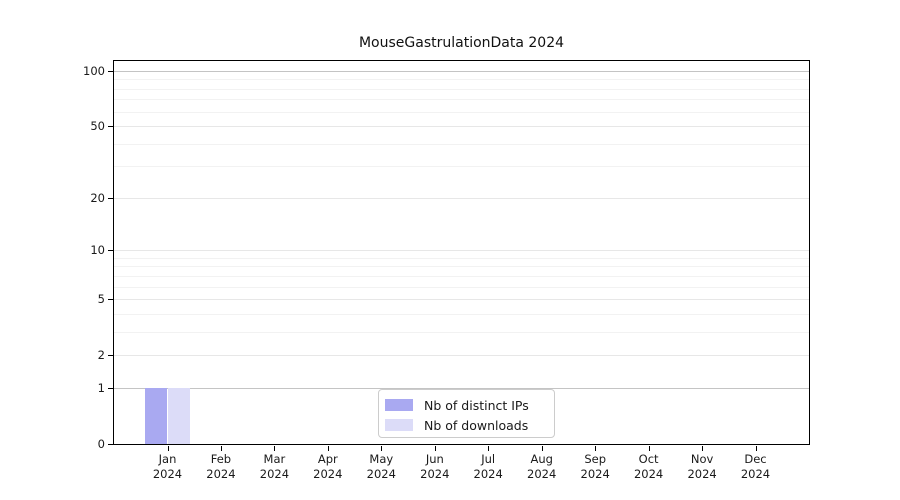 Image resolution: width=900 pixels, height=500 pixels. I want to click on x-tick-label: Feb 2024, so click(221, 466).